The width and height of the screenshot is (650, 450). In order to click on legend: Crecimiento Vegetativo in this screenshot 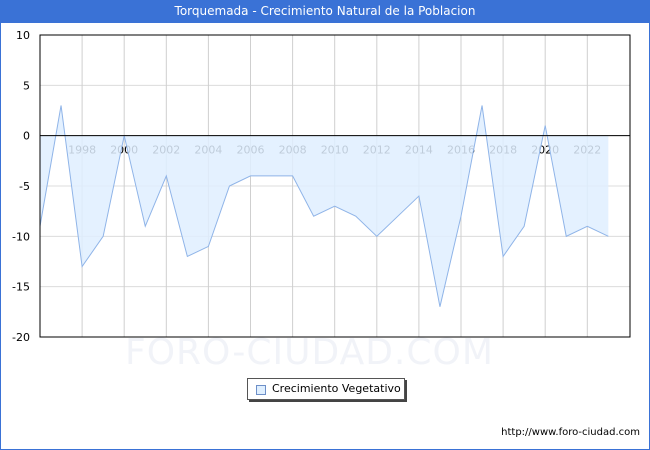, I will do `click(326, 389)`.